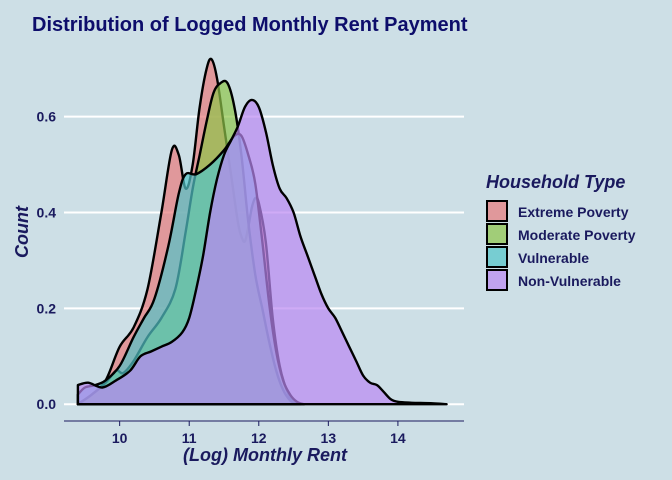 Image resolution: width=672 pixels, height=480 pixels. I want to click on legend-key-non-vulnerable, so click(497, 280).